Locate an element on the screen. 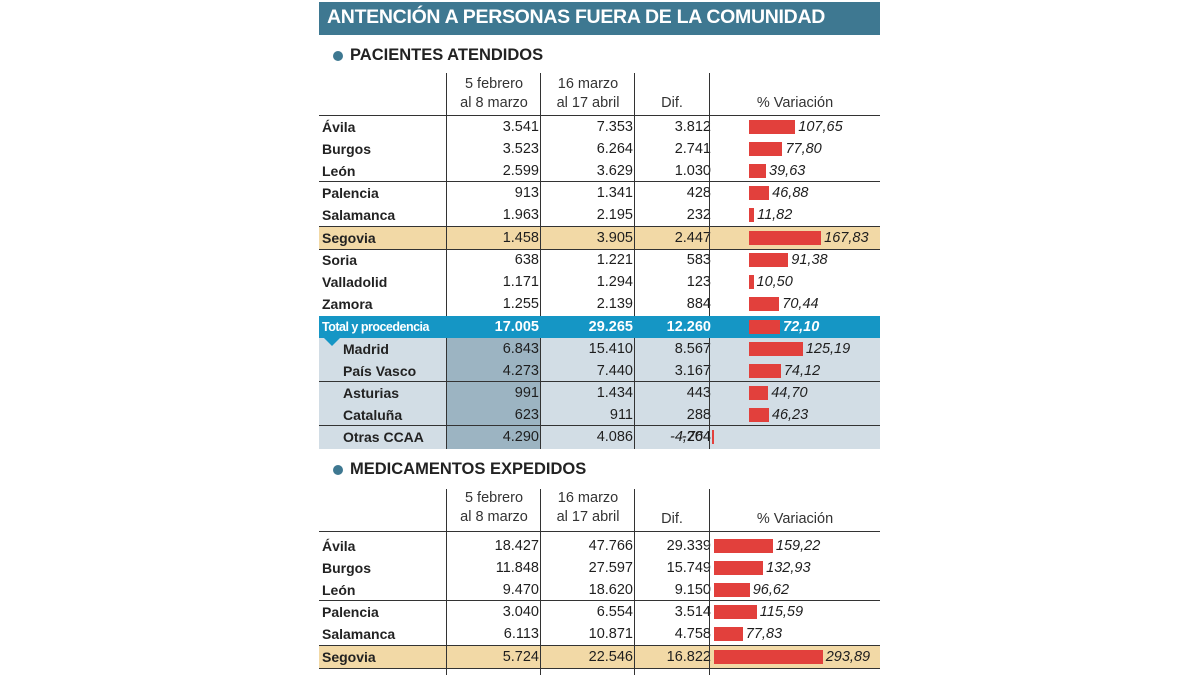 This screenshot has width=1200, height=675. value-period2: 1.221 is located at coordinates (614, 260).